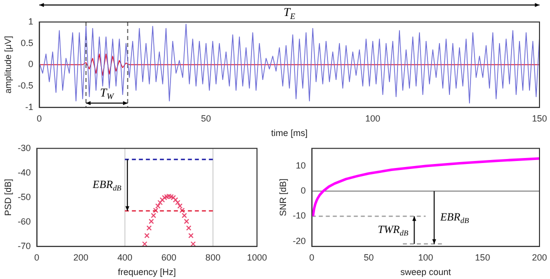 The width and height of the screenshot is (550, 279). What do you see at coordinates (289, 133) in the screenshot?
I see `x-axis-title: time [ms]` at bounding box center [289, 133].